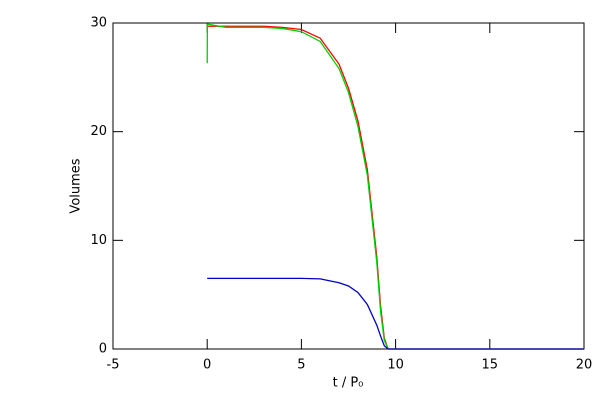  I want to click on y-tick-label: 20, so click(98, 131).